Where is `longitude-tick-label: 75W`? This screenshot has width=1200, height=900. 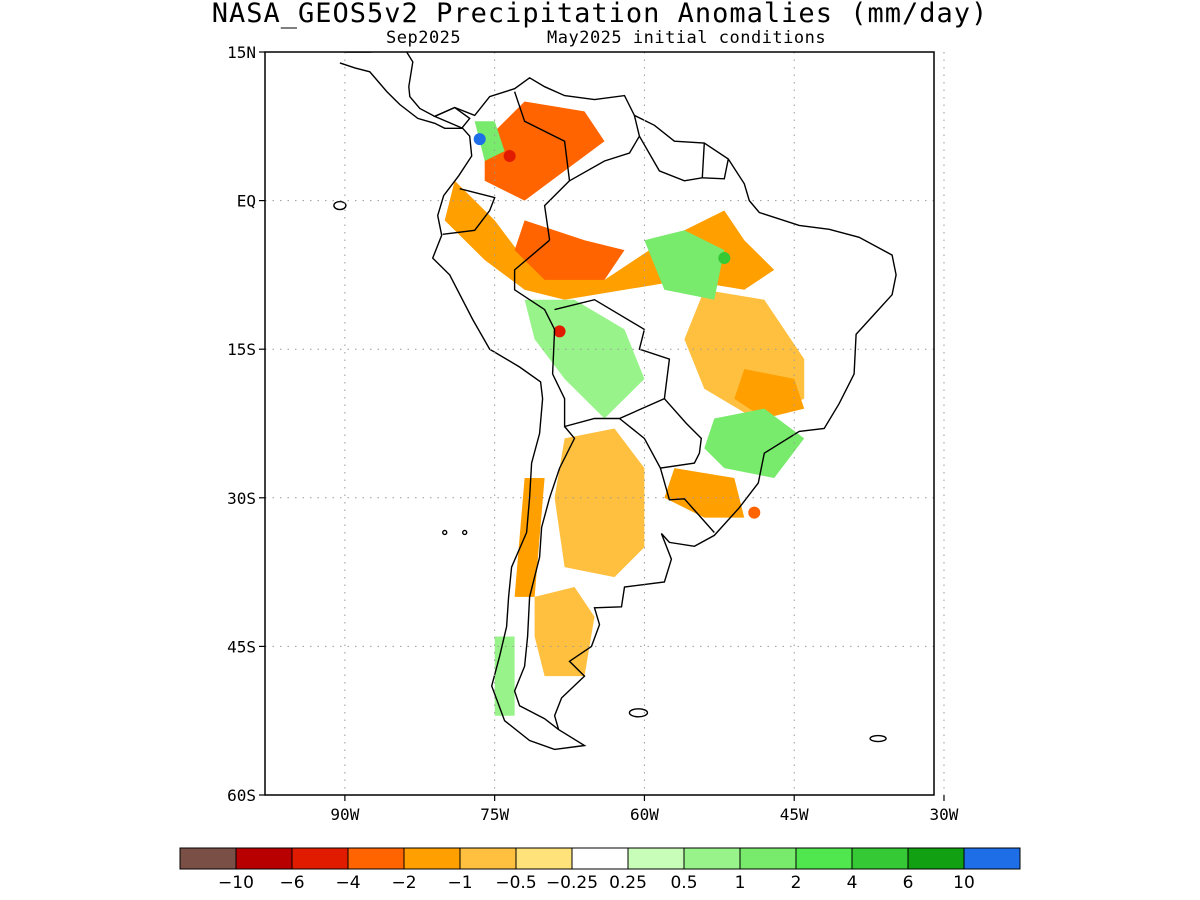
longitude-tick-label: 75W is located at coordinates (494, 814).